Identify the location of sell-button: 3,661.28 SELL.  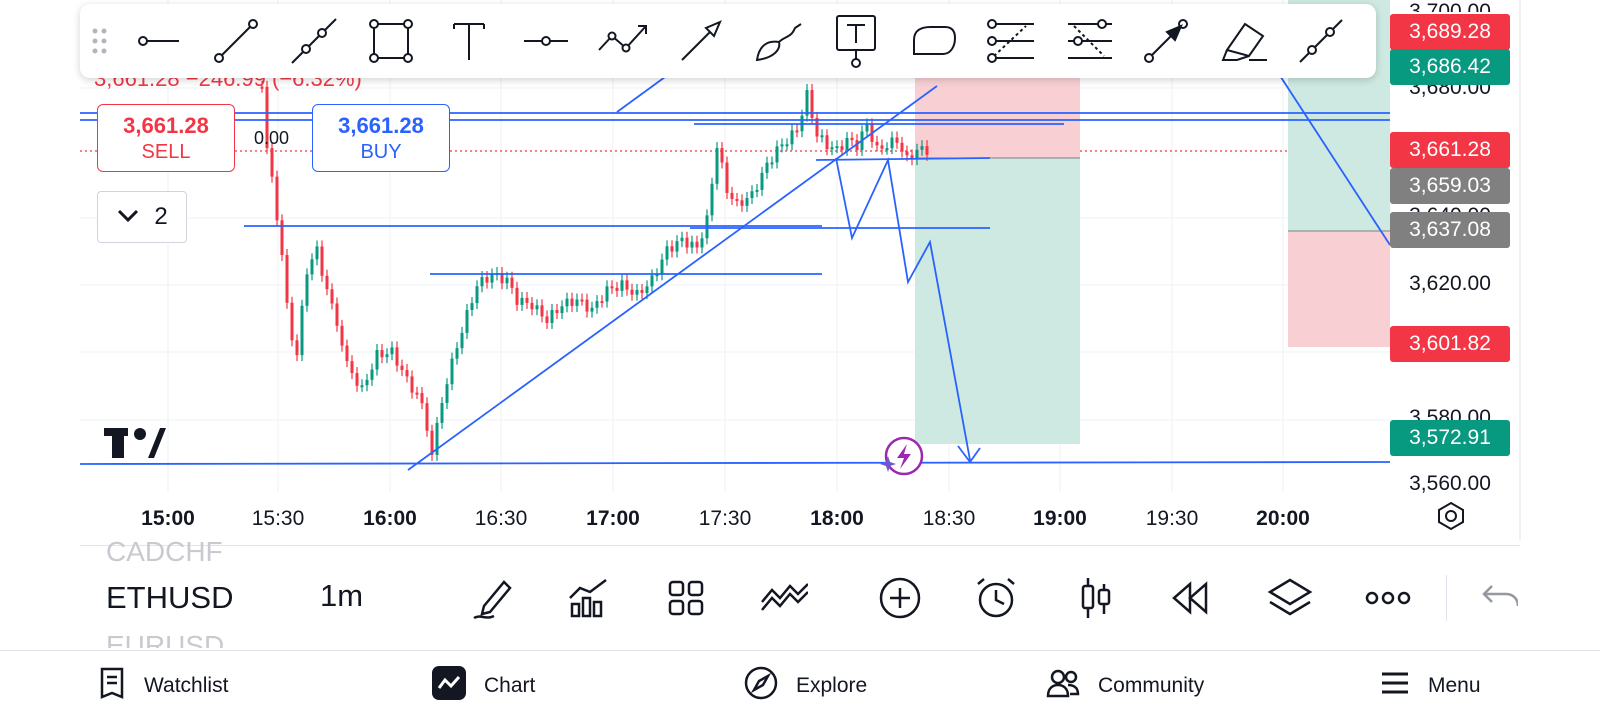
(166, 138).